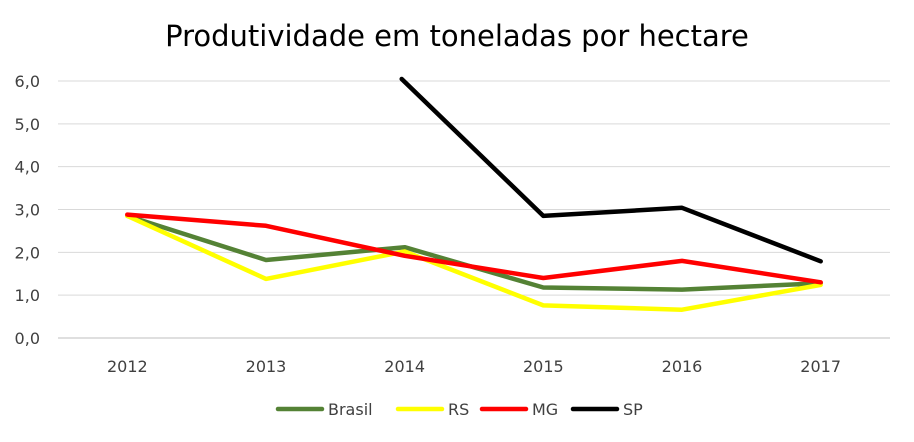  What do you see at coordinates (27, 338) in the screenshot?
I see `y-tick-label: 0,0` at bounding box center [27, 338].